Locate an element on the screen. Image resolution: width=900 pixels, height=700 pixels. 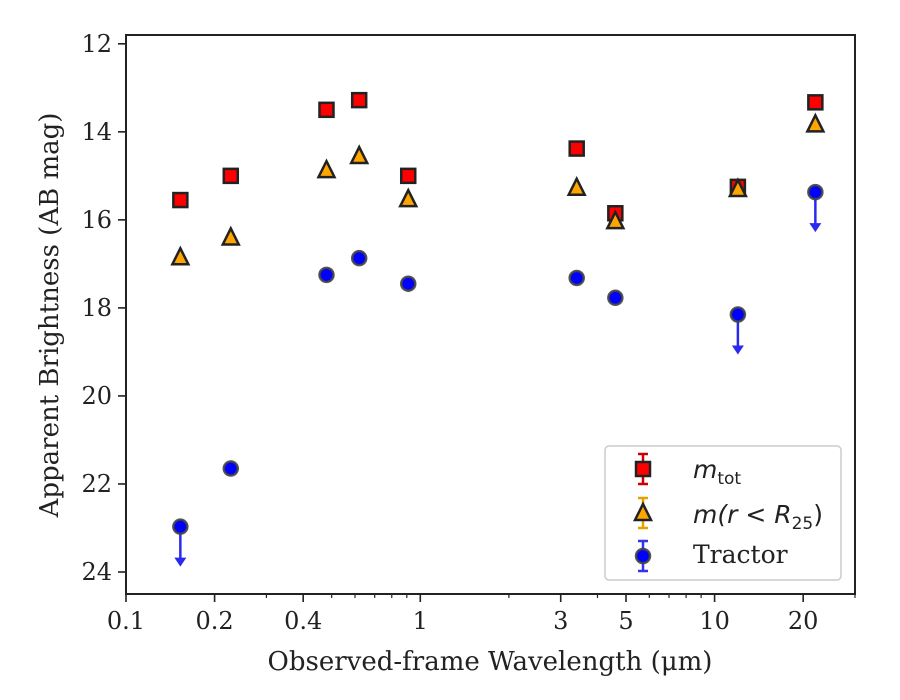
x-tick-label: 0.2 is located at coordinates (215, 621).